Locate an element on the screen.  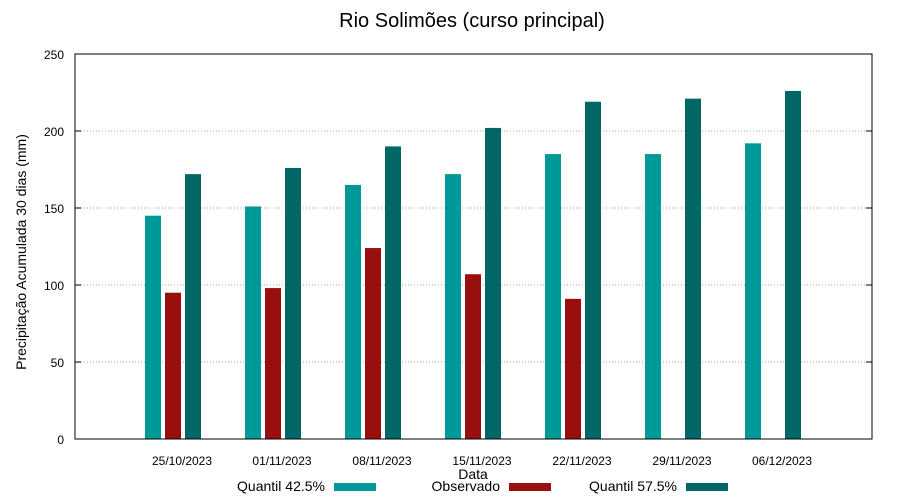
legend-label: Observado is located at coordinates (466, 486).